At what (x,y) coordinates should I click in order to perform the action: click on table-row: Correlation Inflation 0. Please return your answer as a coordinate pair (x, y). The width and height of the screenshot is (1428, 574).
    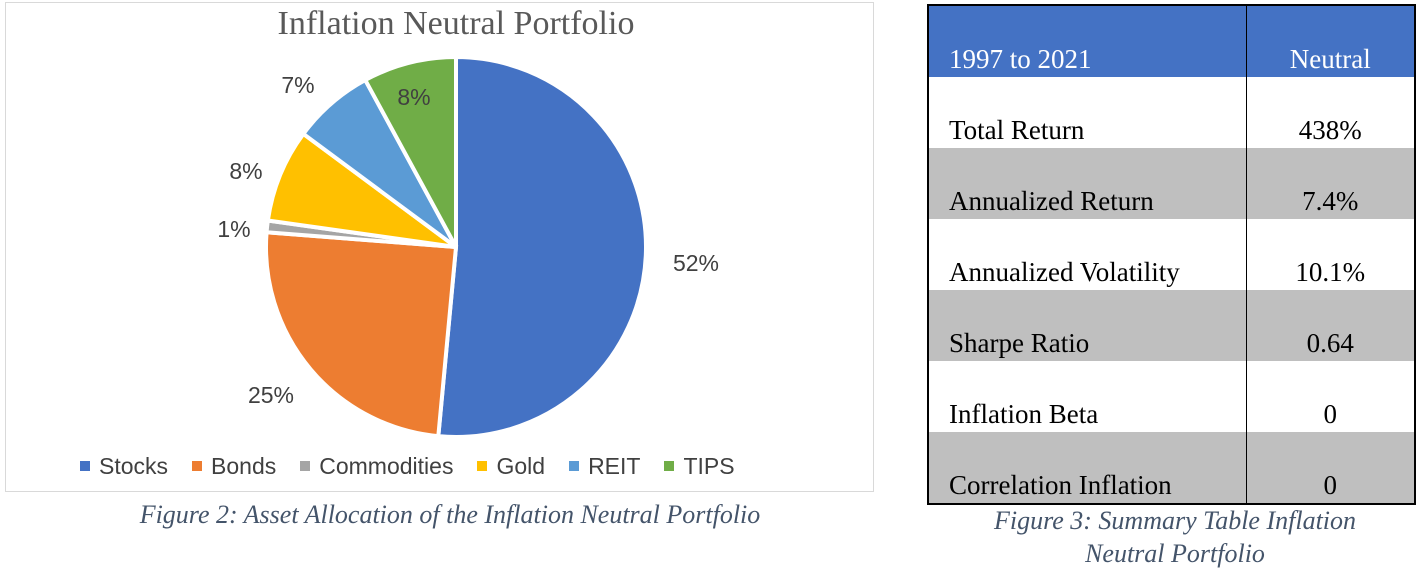
    Looking at the image, I should click on (1171, 468).